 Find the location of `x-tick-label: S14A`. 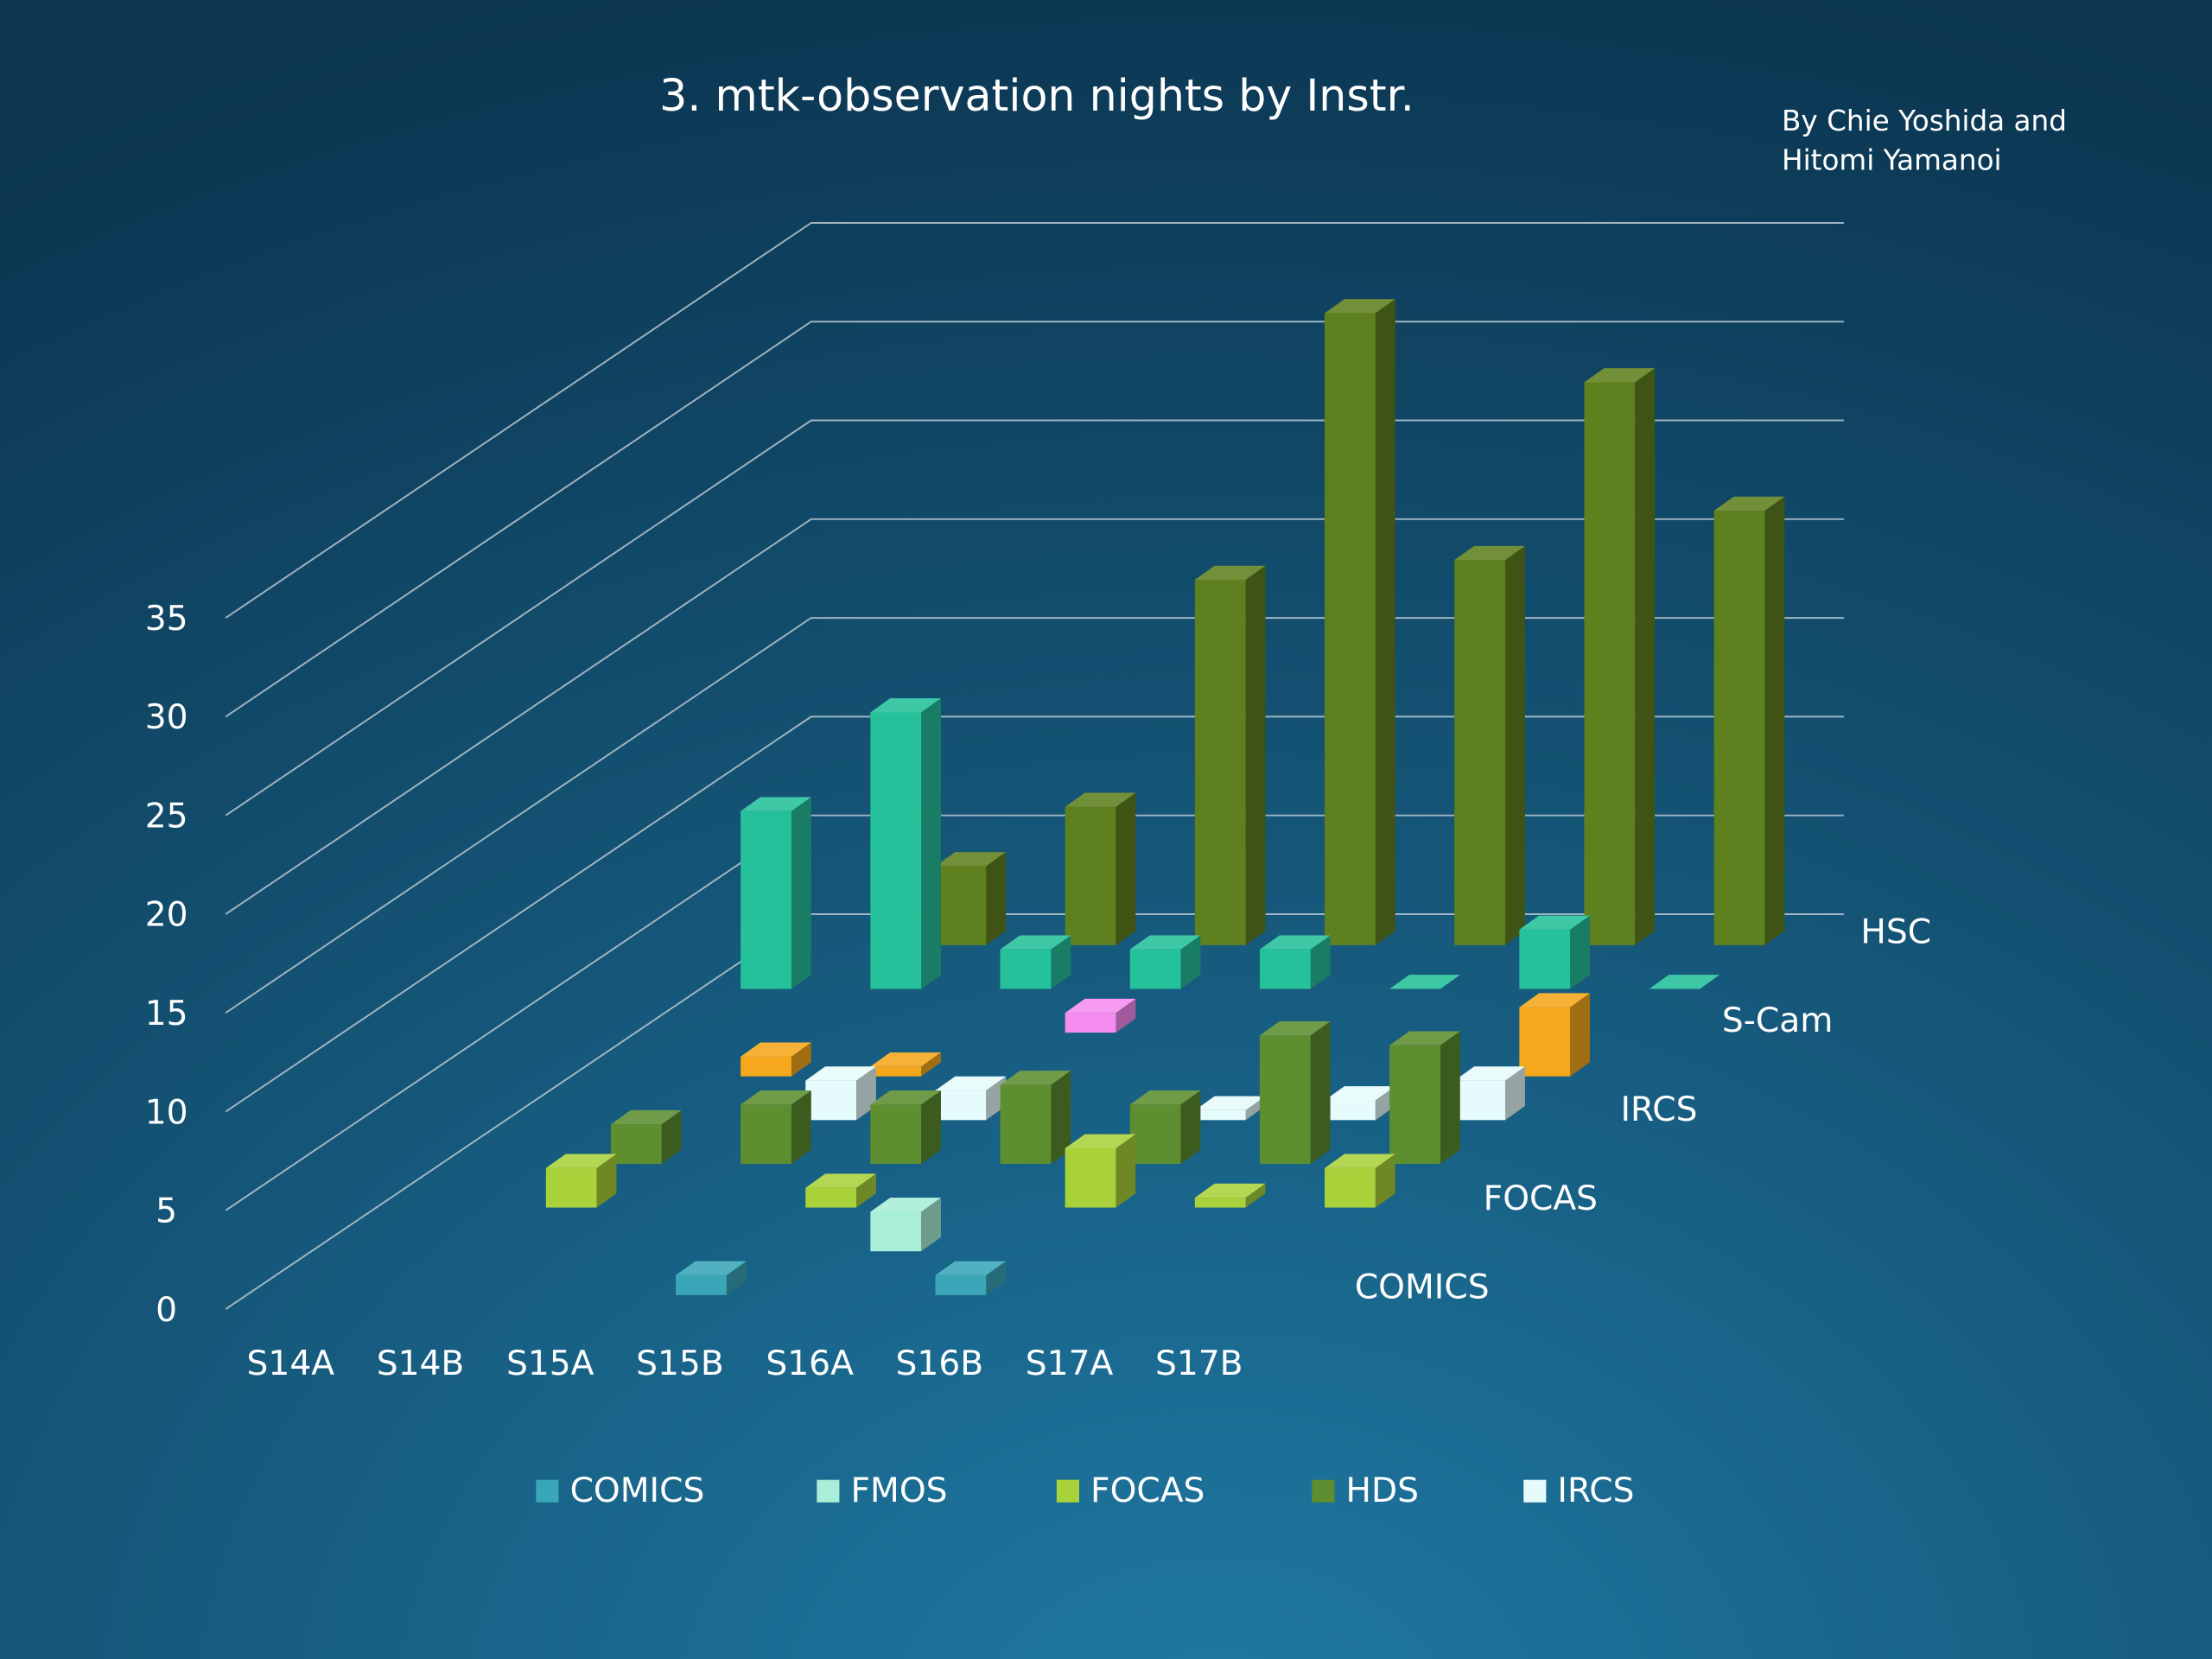

x-tick-label: S14A is located at coordinates (291, 1363).